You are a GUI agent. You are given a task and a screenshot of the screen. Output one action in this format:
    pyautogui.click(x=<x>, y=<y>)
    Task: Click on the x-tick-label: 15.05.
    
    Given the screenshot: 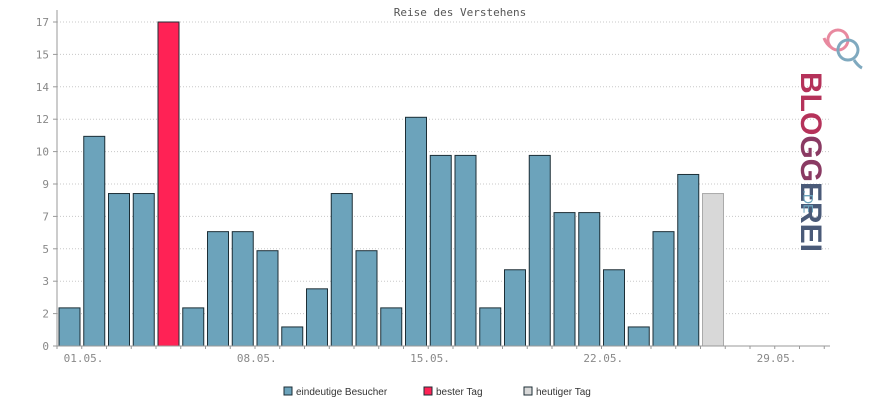 What is the action you would take?
    pyautogui.click(x=430, y=358)
    